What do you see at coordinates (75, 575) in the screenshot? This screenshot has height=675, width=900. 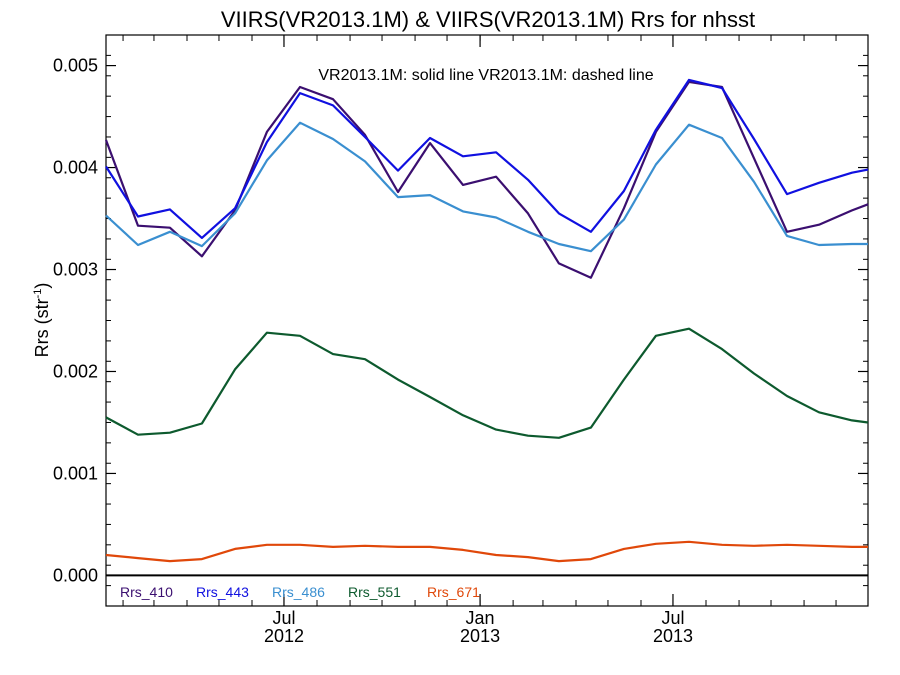 I see `y-tick-label: 0.000` at bounding box center [75, 575].